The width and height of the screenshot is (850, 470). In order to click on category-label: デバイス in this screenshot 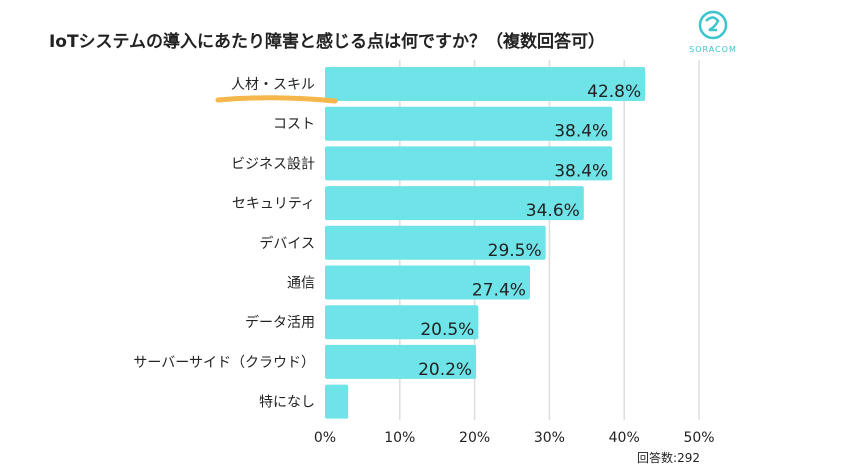, I will do `click(287, 243)`.